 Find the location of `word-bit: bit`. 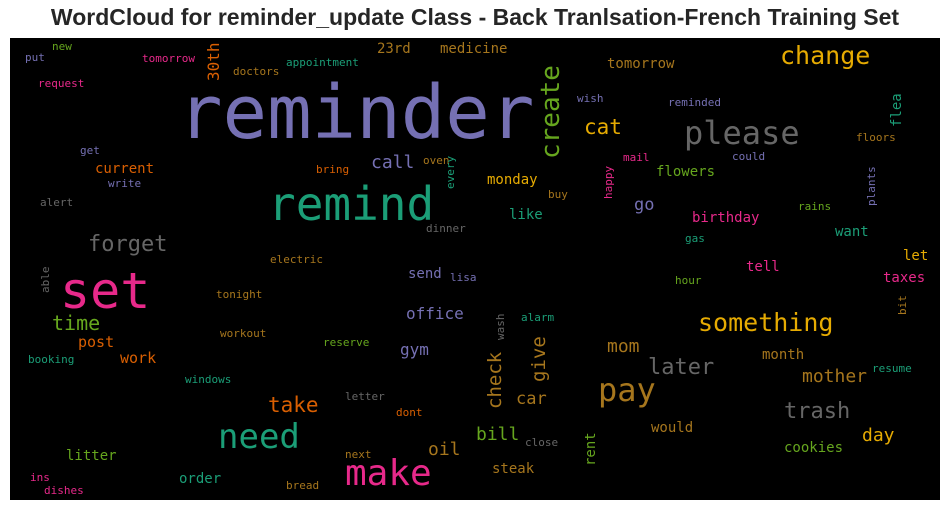

word-bit: bit is located at coordinates (902, 304).